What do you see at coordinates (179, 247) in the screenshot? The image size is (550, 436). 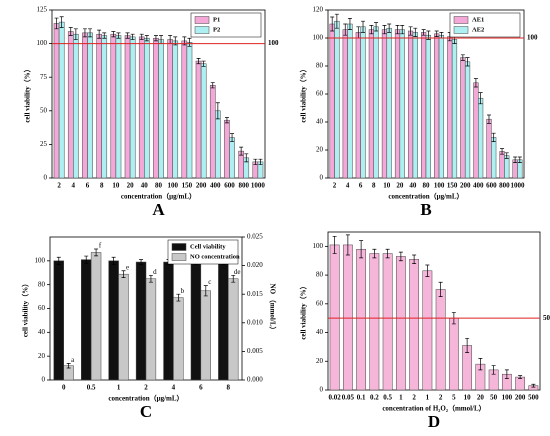 I see `legend-swatch` at bounding box center [179, 247].